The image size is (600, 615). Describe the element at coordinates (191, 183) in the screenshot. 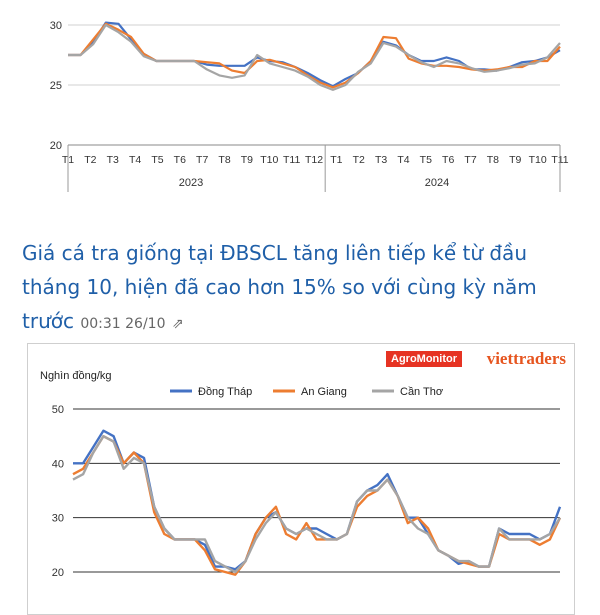

I see `year-label: 2023` at that location.